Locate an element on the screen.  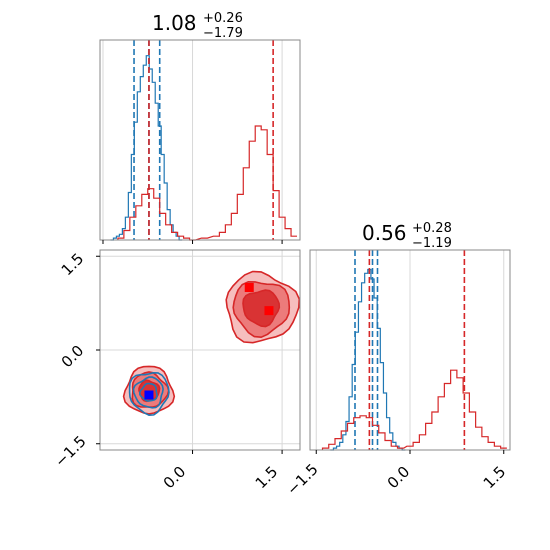
marginal-x-histogram is located at coordinates (200, 141).